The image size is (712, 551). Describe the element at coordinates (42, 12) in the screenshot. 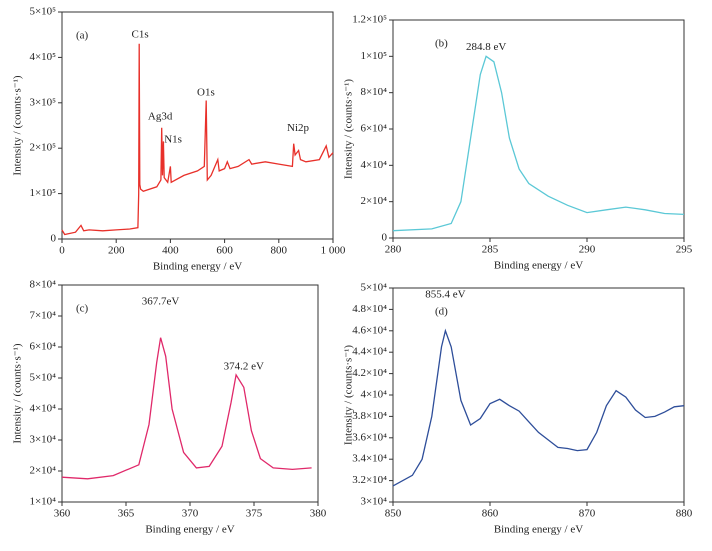

I see `y-tick-label: 5×10⁵` at that location.